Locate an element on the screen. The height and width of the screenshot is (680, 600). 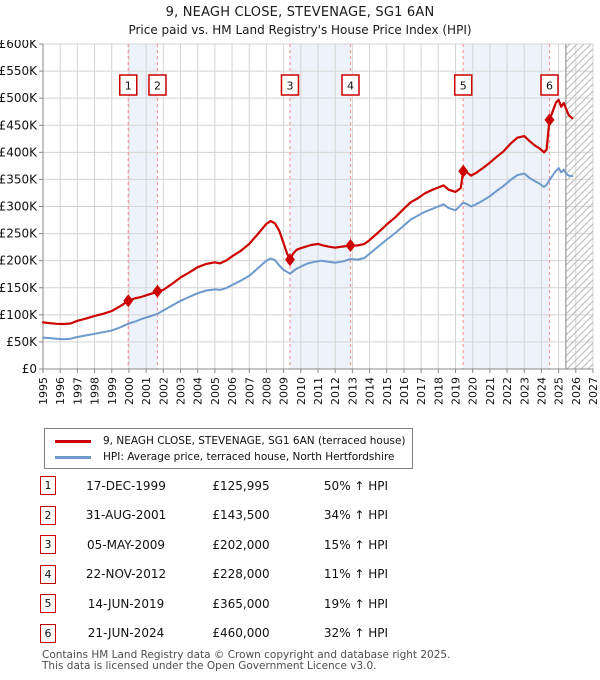
x-tick-label: 2019 is located at coordinates (456, 391).